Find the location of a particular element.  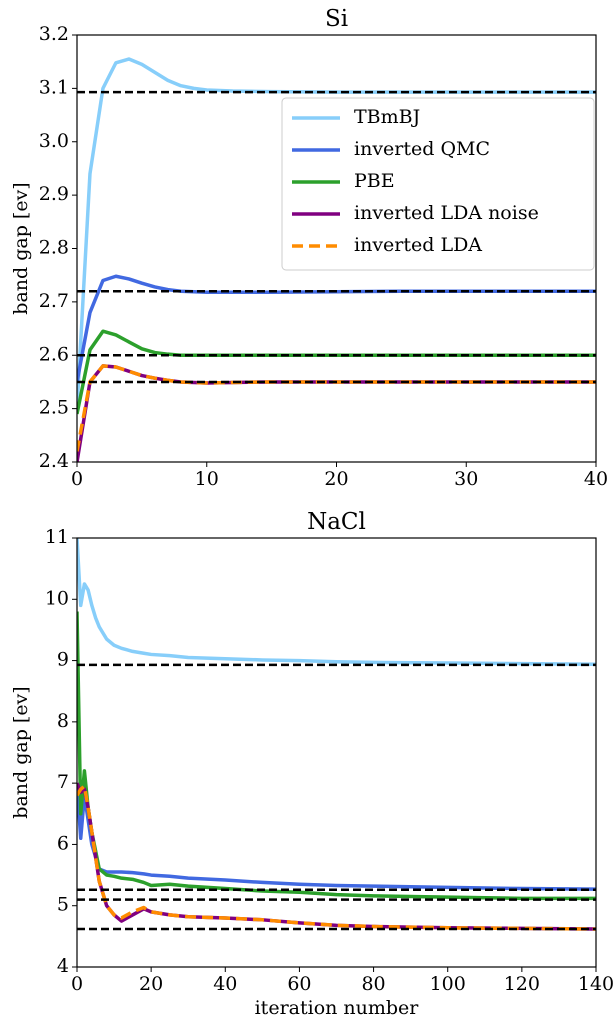

y-tick-label: 3.2 is located at coordinates (54, 34).